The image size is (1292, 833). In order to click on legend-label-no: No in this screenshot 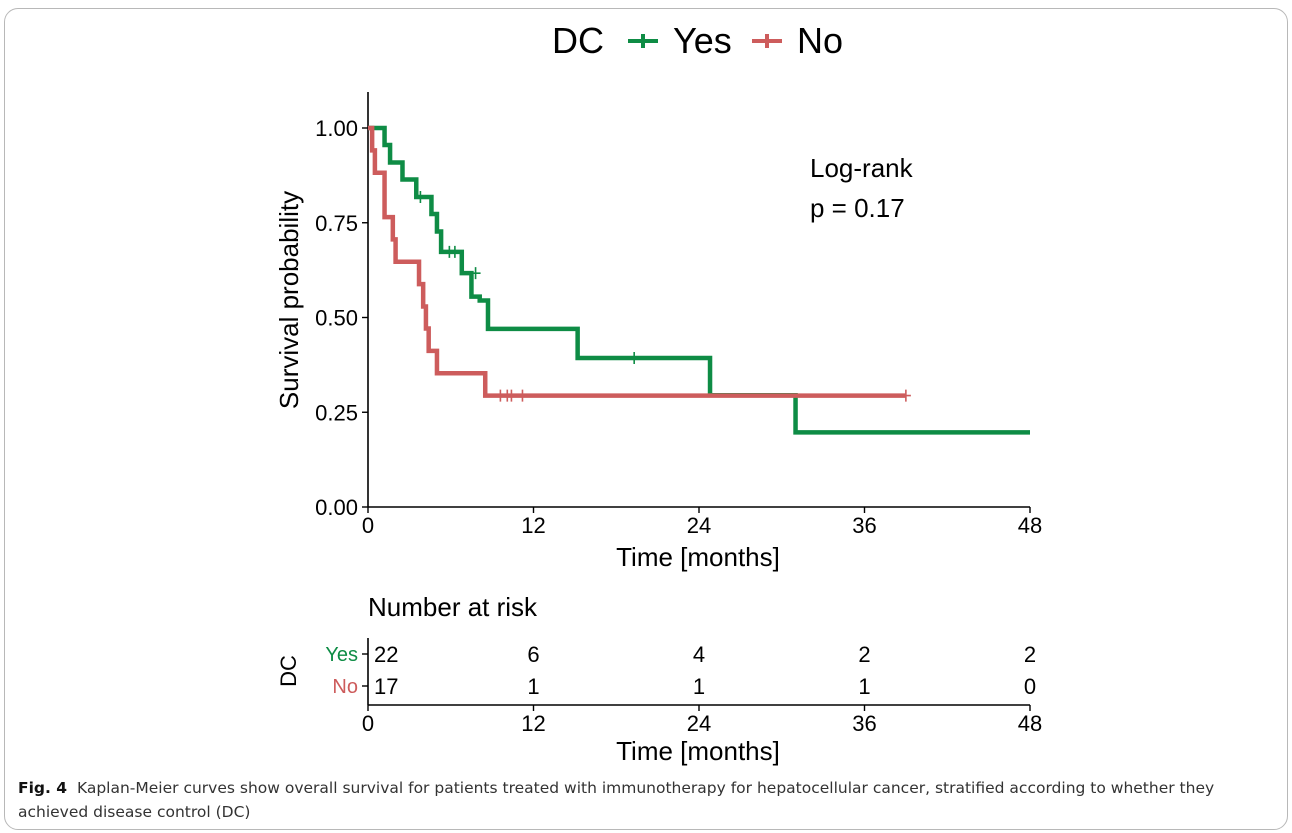, I will do `click(820, 40)`.